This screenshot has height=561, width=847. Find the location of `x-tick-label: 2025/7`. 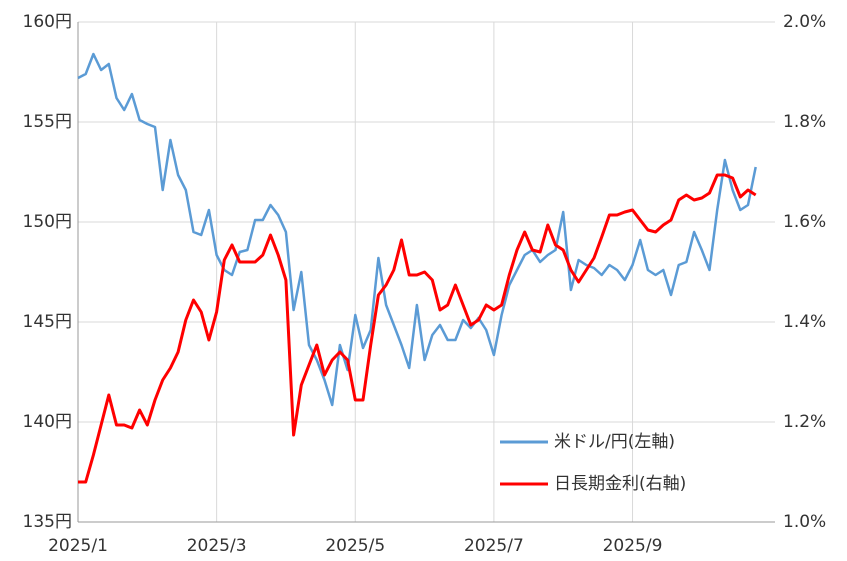

x-tick-label: 2025/7 is located at coordinates (494, 546).